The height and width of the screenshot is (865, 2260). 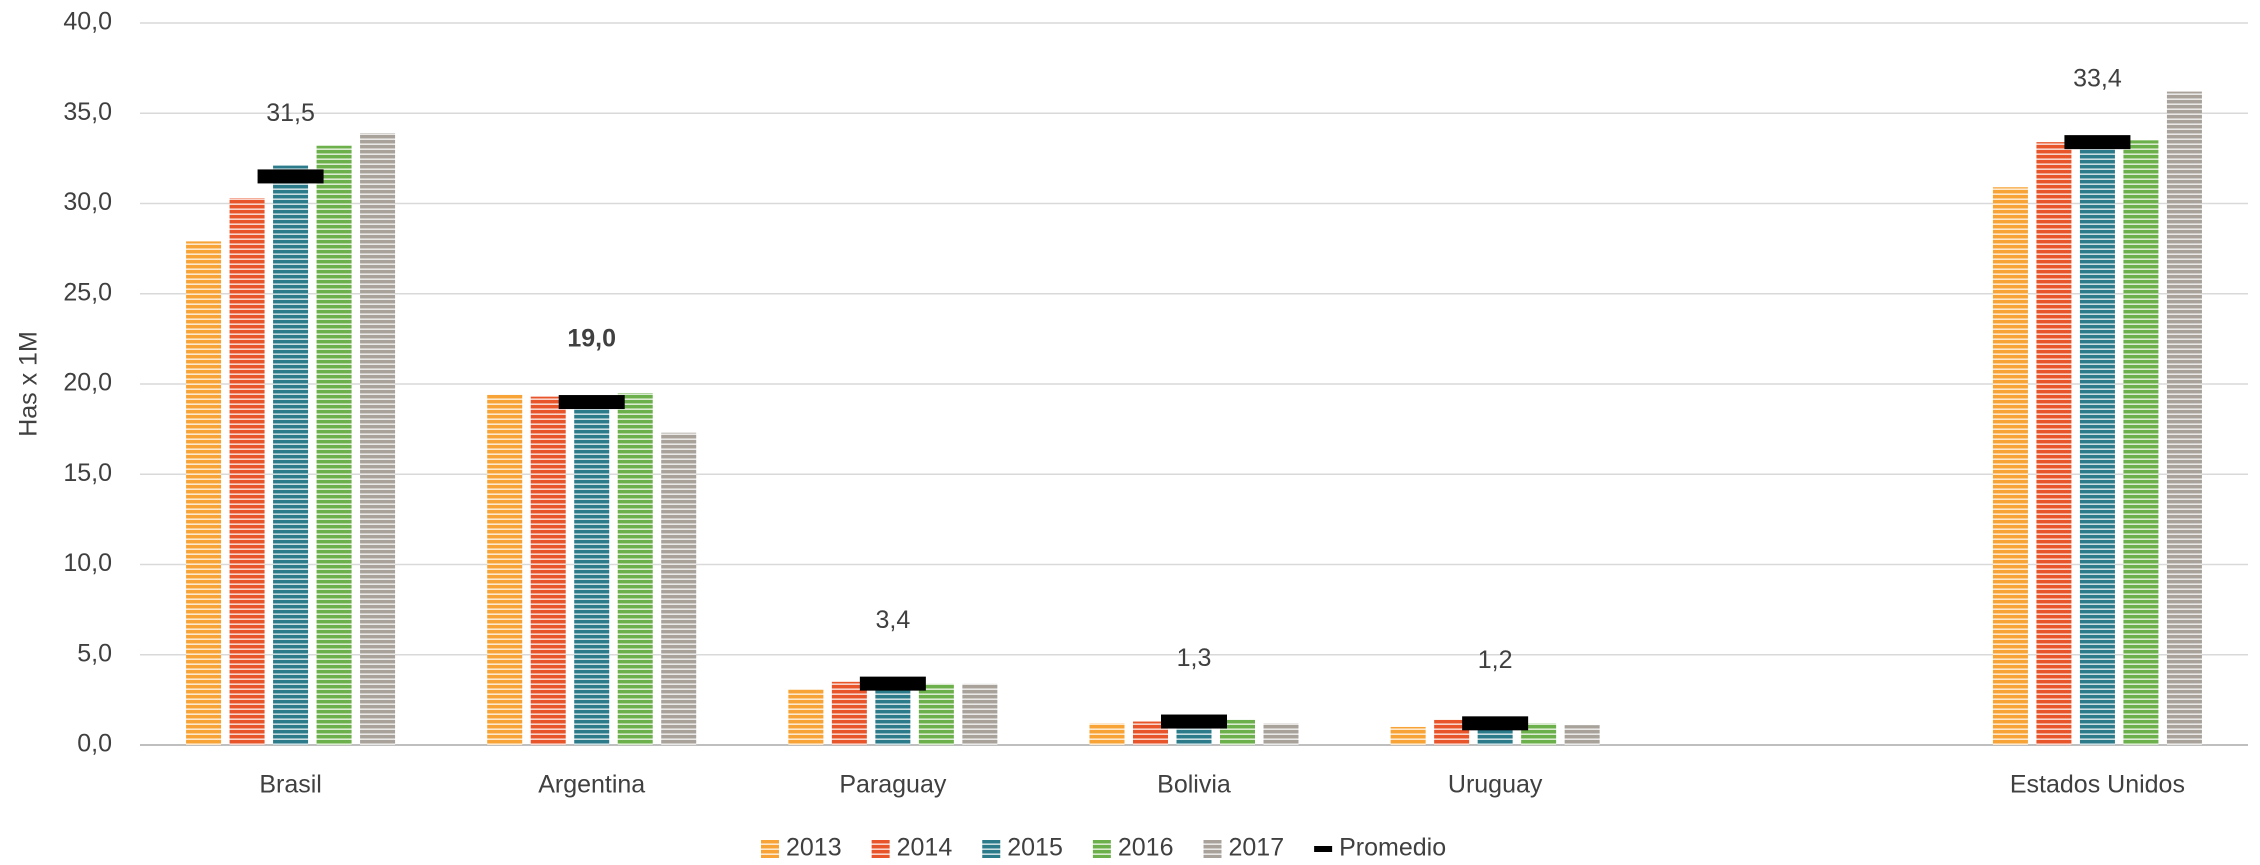 What do you see at coordinates (290, 785) in the screenshot?
I see `x-tick-label: Brasil` at bounding box center [290, 785].